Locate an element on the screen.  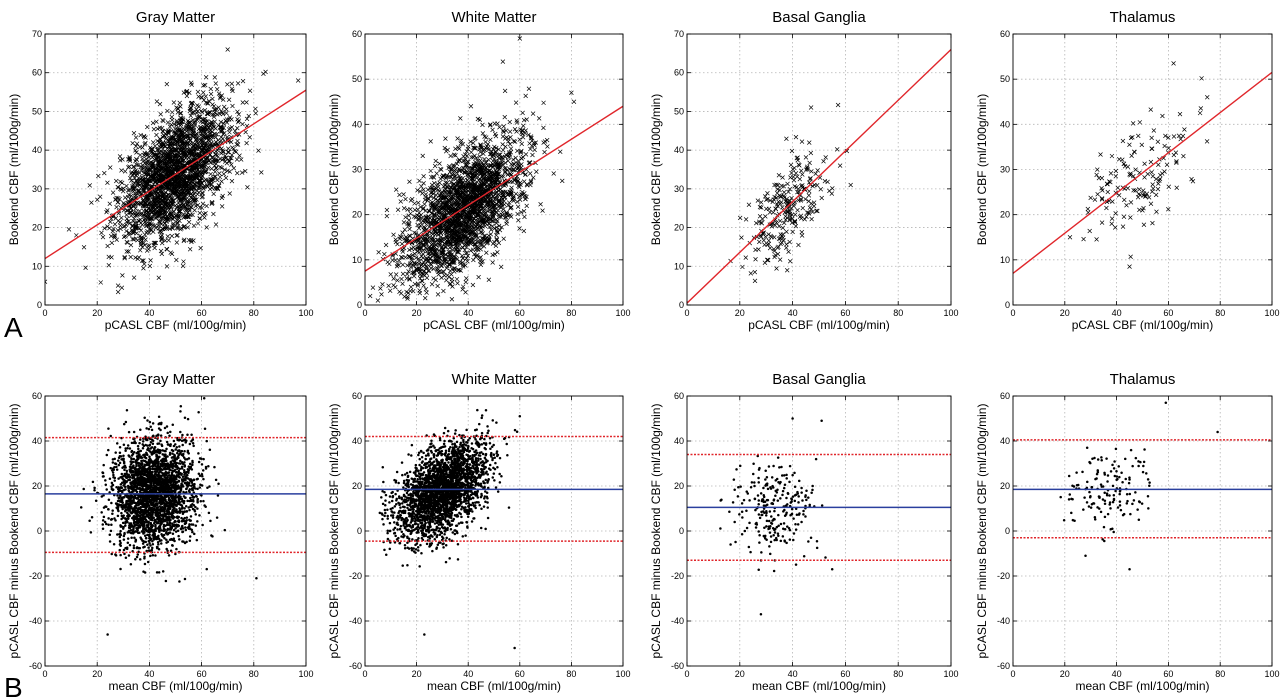
y-tick-label: 0 is located at coordinates (39, 305).